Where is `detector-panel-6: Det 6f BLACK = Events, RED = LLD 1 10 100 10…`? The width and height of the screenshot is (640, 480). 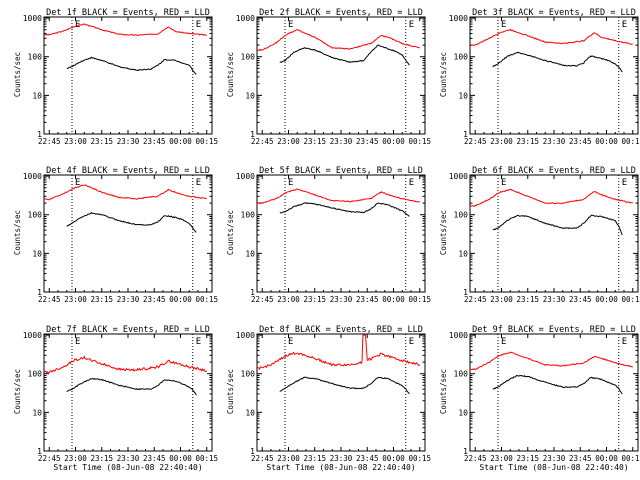 detector-panel-6: Det 6f BLACK = Events, RED = LLD 1 10 100 10… is located at coordinates (539, 235).